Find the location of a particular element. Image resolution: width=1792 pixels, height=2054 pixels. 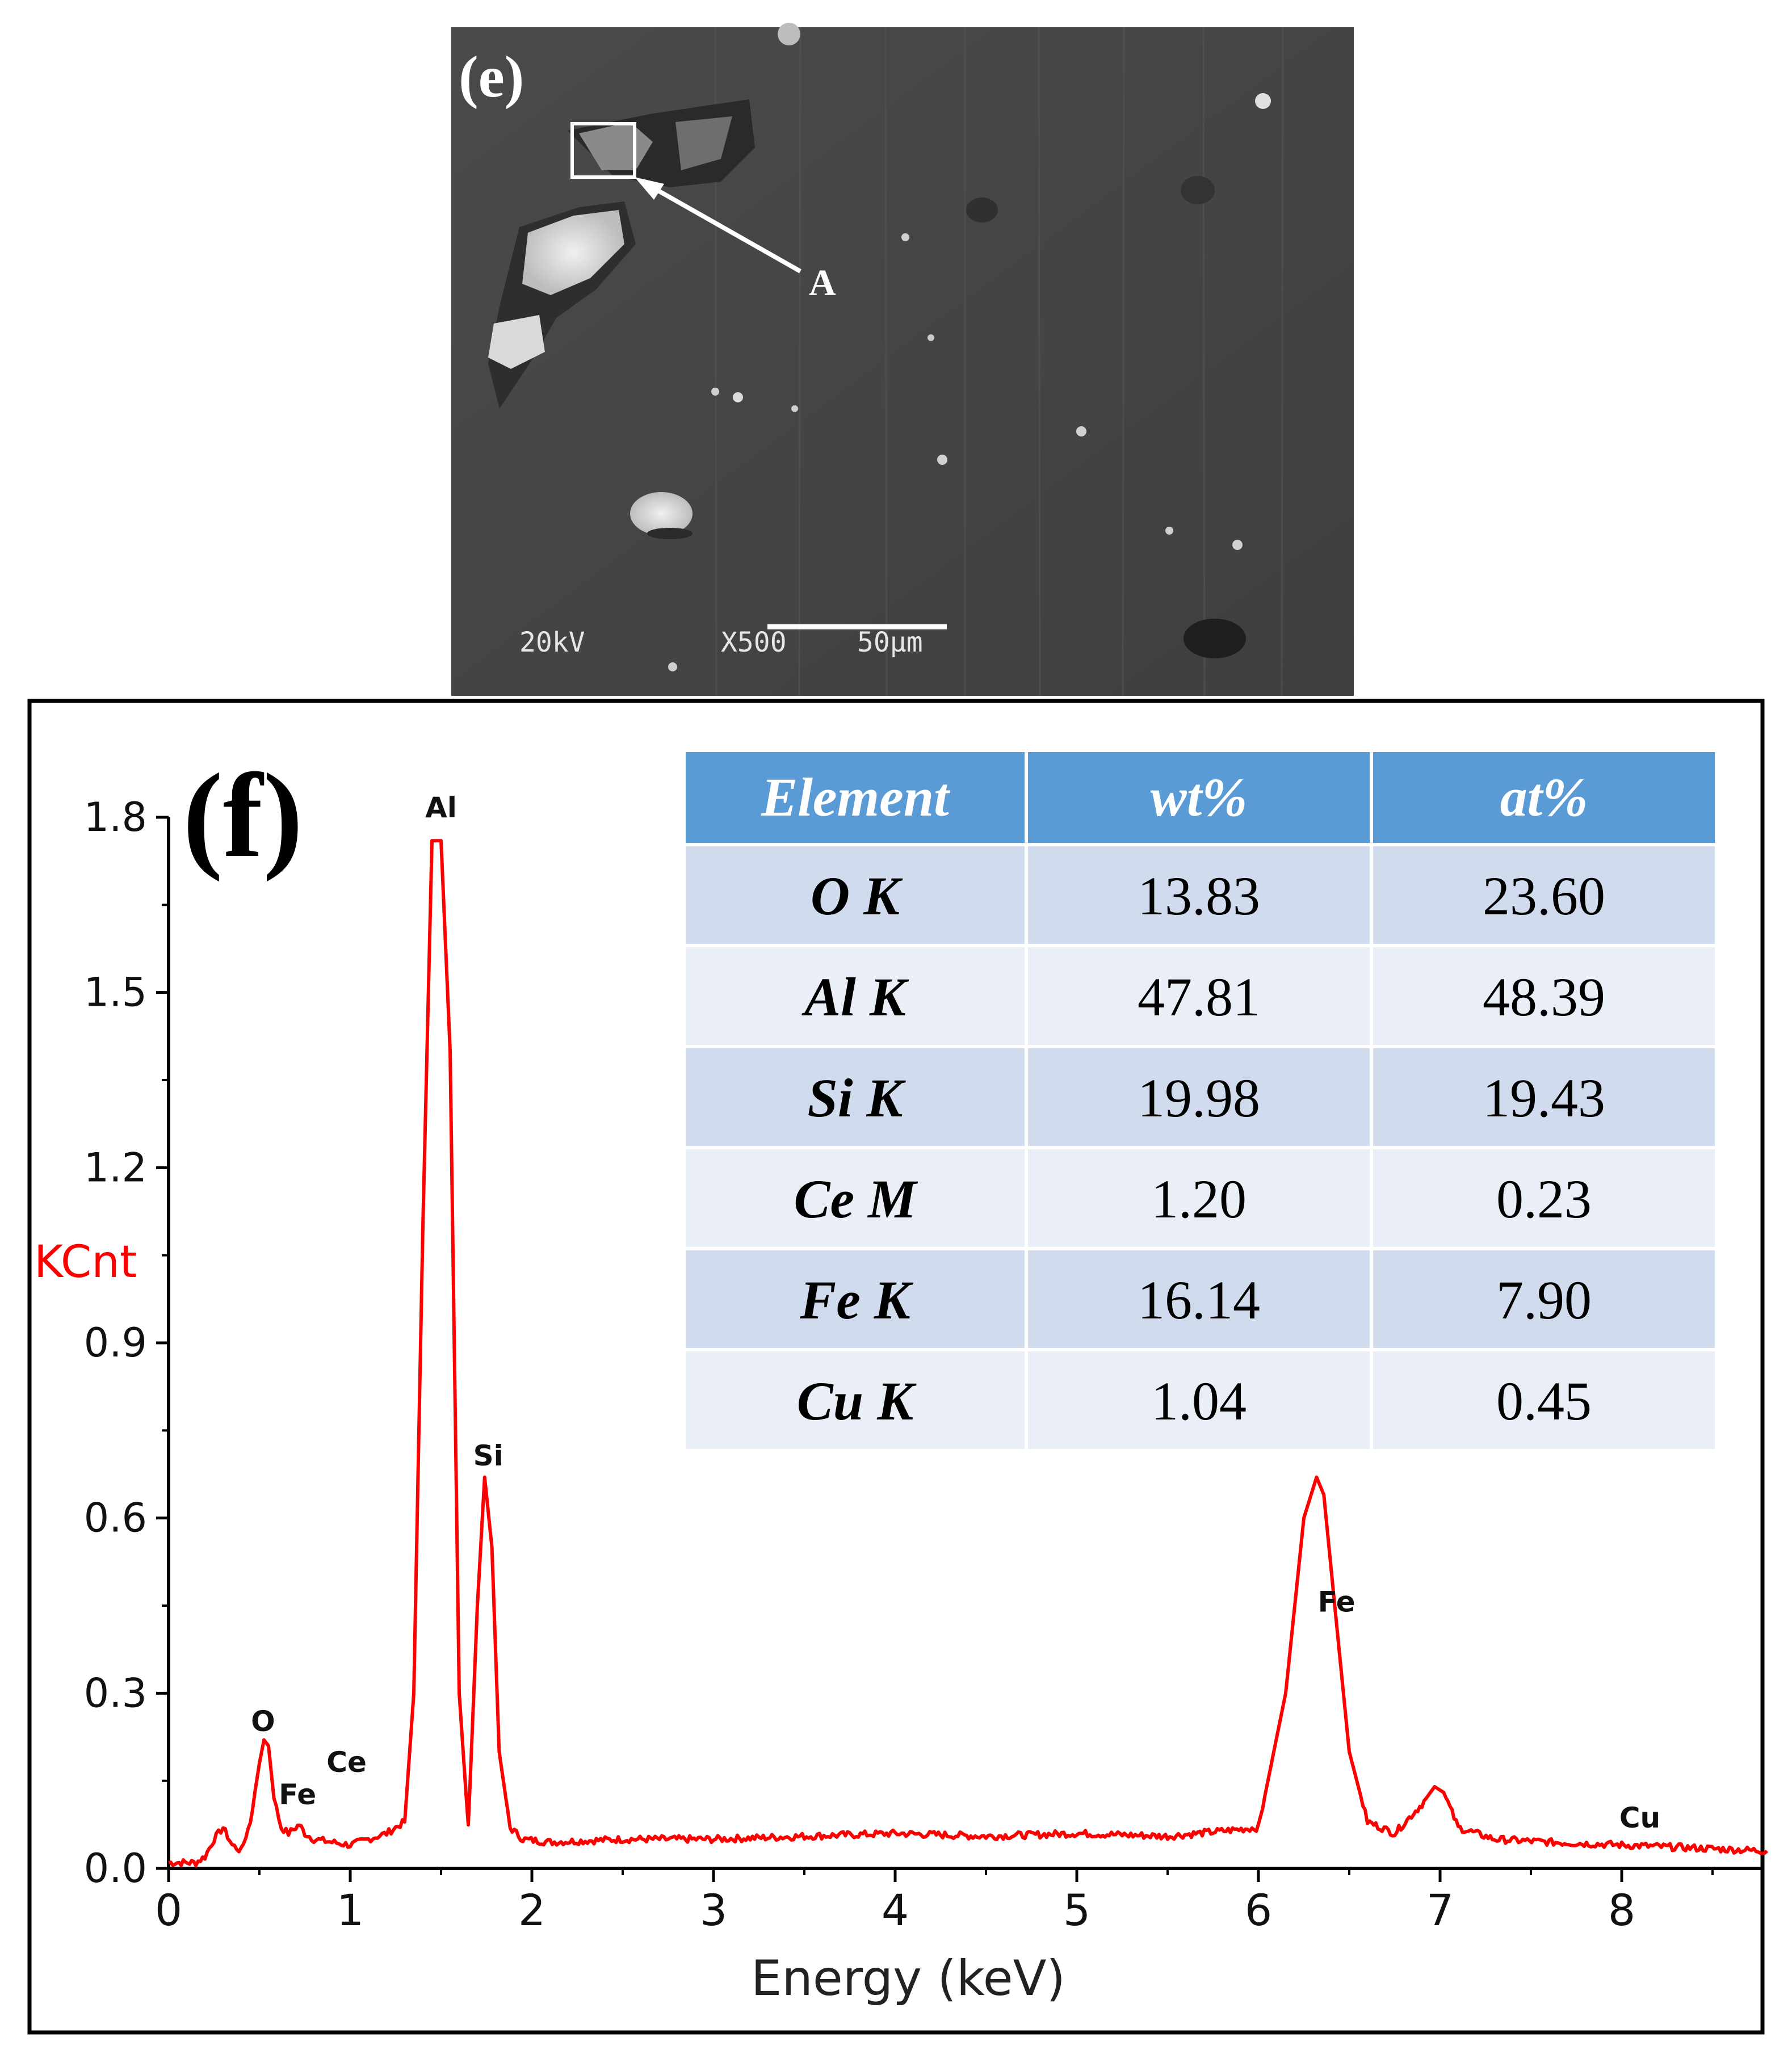

table-element-label: Ce M is located at coordinates (856, 1199).